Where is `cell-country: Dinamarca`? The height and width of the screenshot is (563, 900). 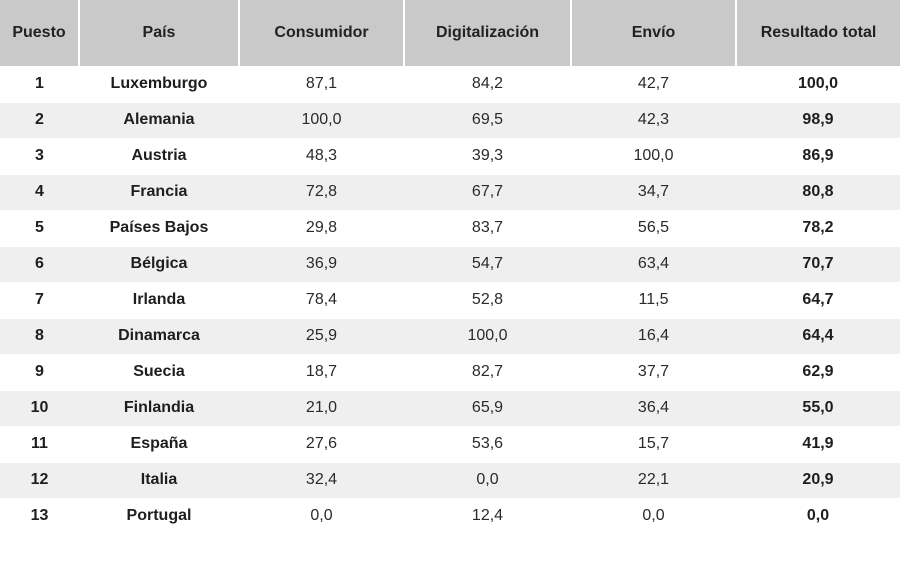
cell-country: Dinamarca is located at coordinates (159, 335).